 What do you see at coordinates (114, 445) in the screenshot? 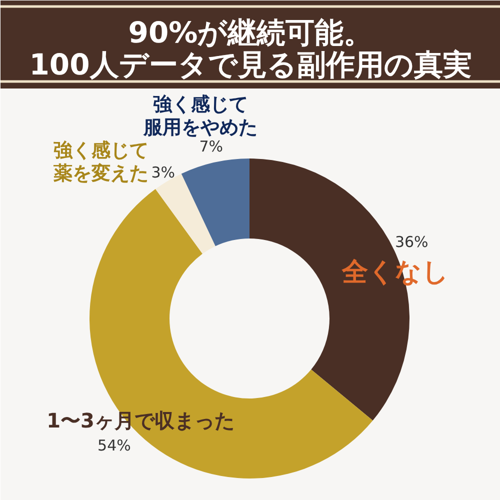
I see `data-label: 54%` at bounding box center [114, 445].